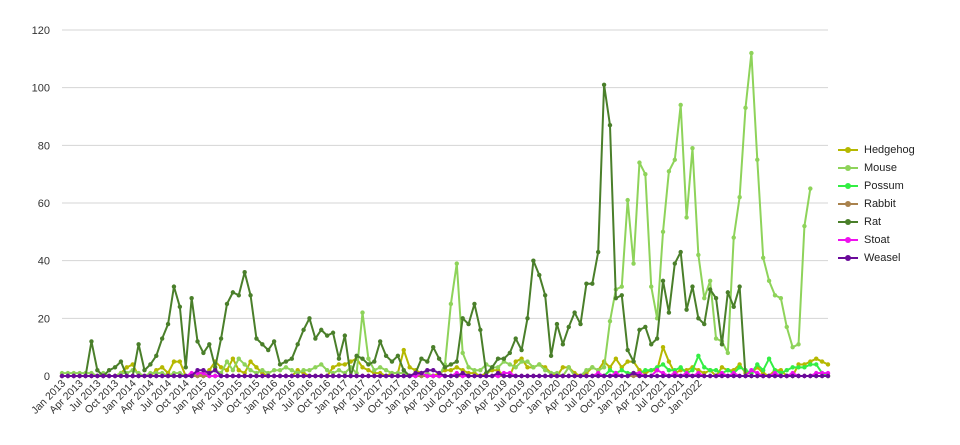 This screenshot has height=445, width=960. Describe the element at coordinates (47, 377) in the screenshot. I see `y-tick-label: 0` at that location.